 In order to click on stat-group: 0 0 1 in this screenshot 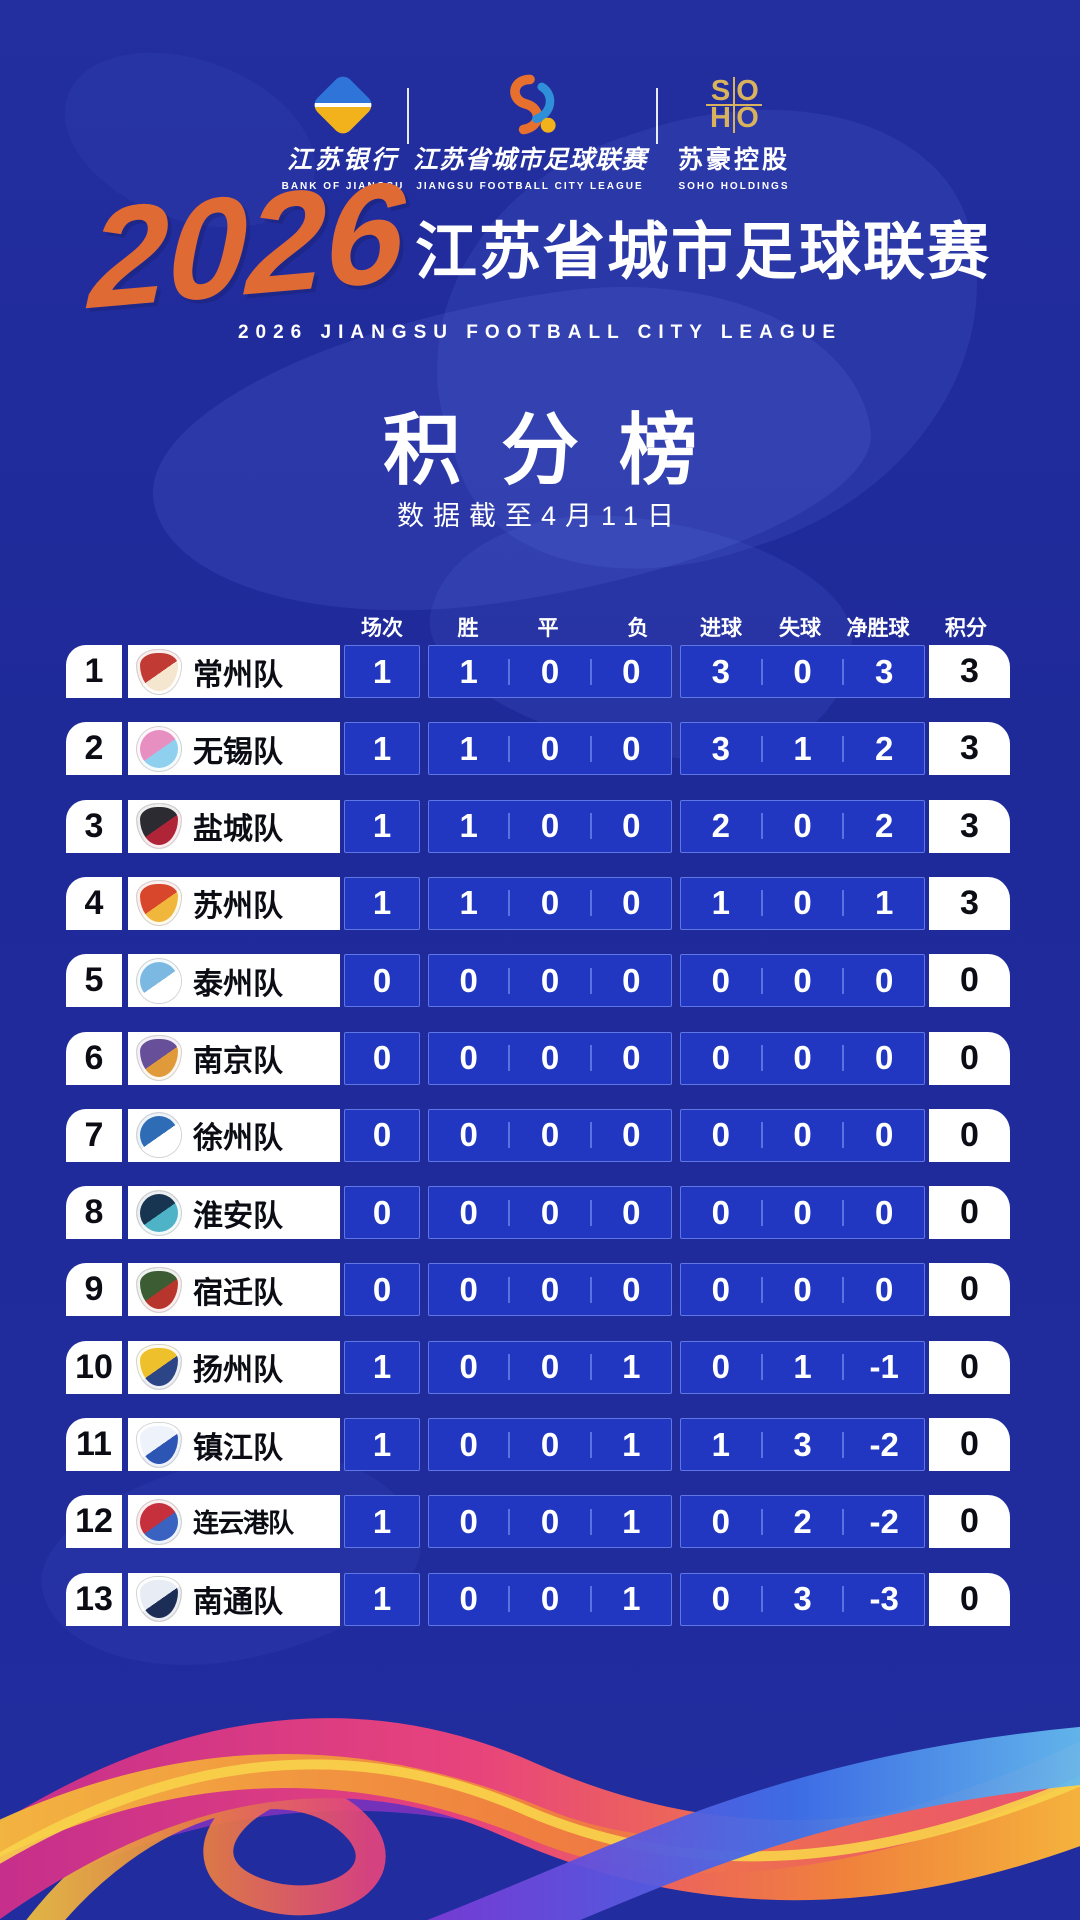, I will do `click(550, 1599)`.